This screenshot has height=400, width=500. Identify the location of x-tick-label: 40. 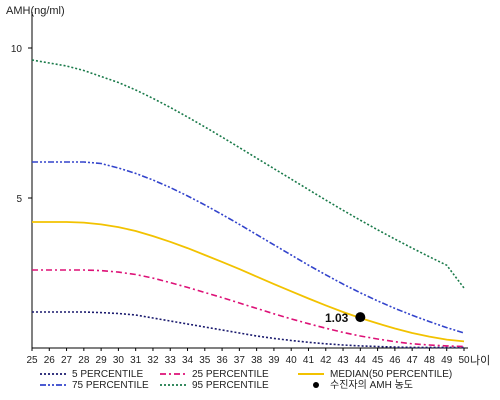
(292, 360).